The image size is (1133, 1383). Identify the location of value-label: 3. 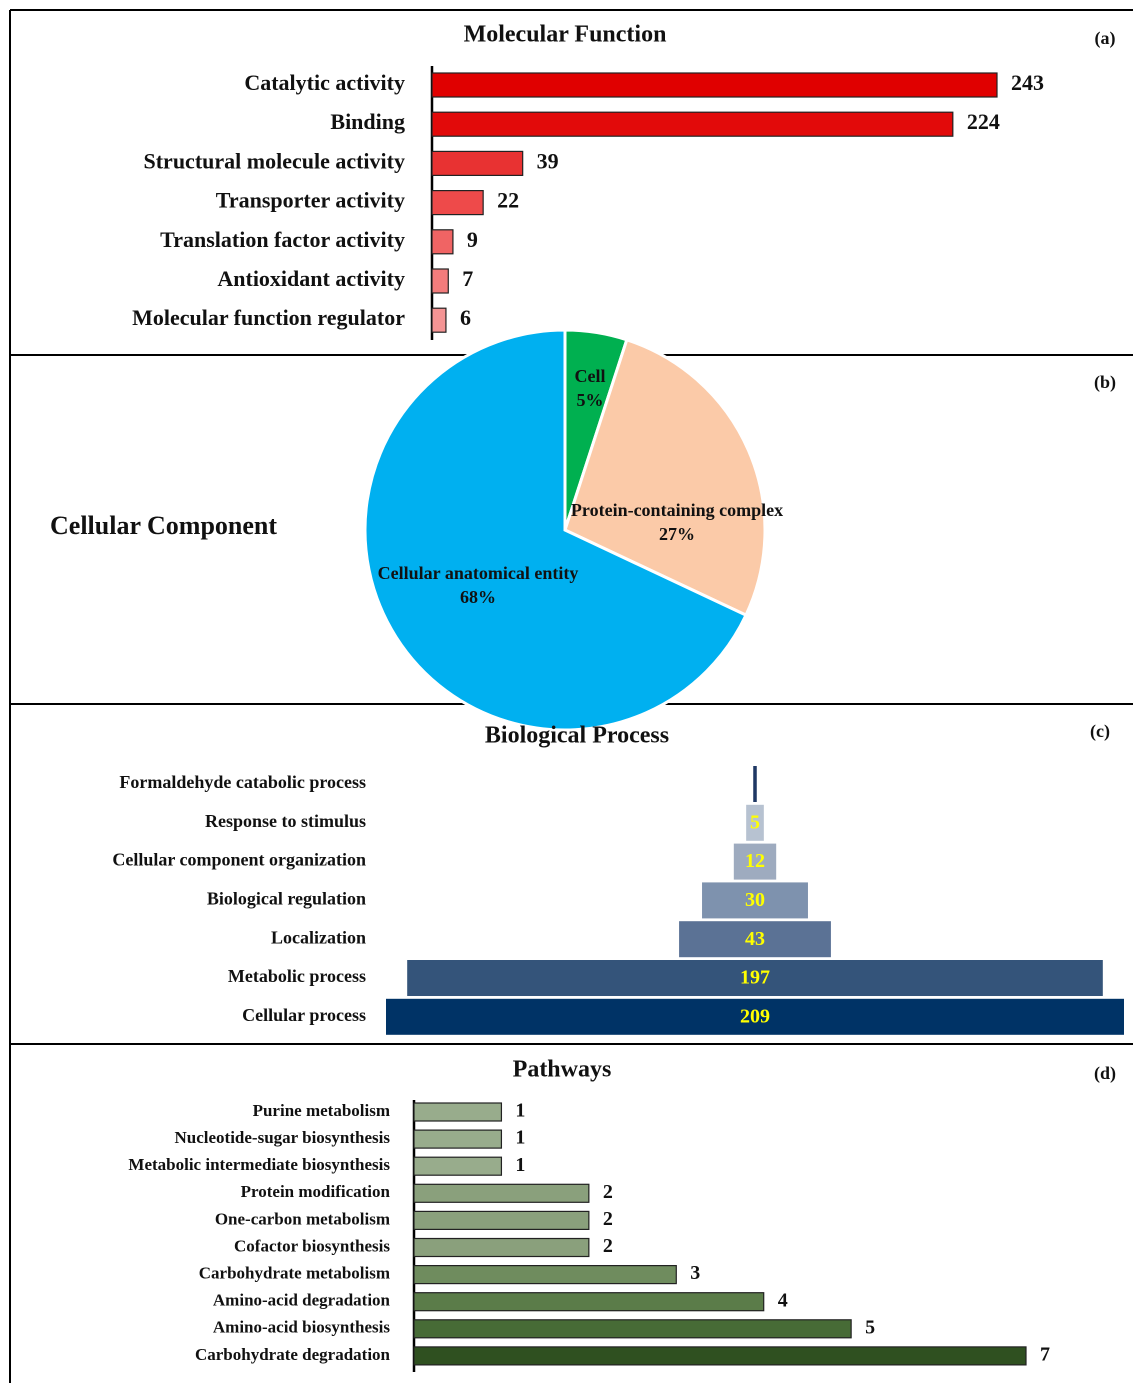
(695, 1273).